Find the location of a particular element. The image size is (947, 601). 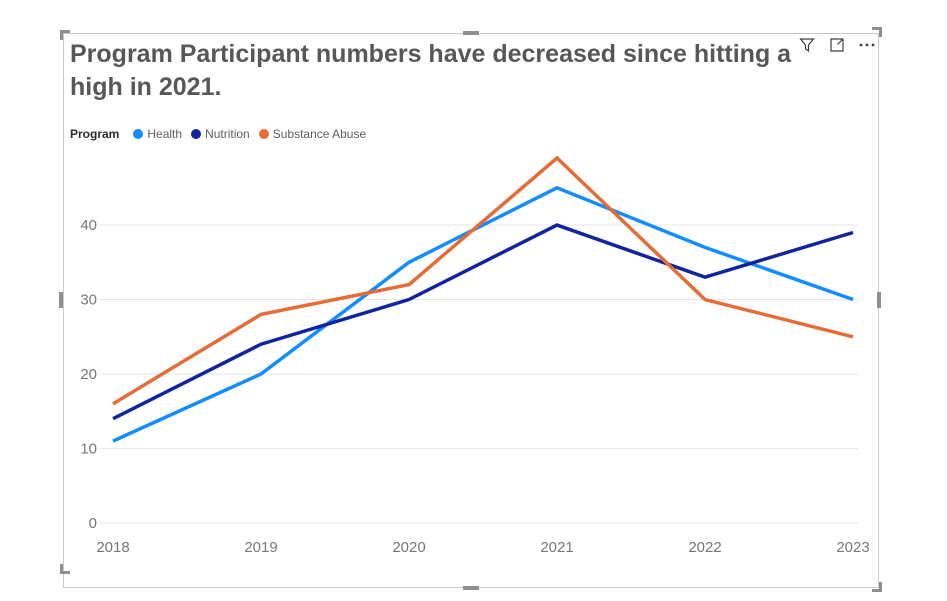

resize-handle-left is located at coordinates (61, 300).